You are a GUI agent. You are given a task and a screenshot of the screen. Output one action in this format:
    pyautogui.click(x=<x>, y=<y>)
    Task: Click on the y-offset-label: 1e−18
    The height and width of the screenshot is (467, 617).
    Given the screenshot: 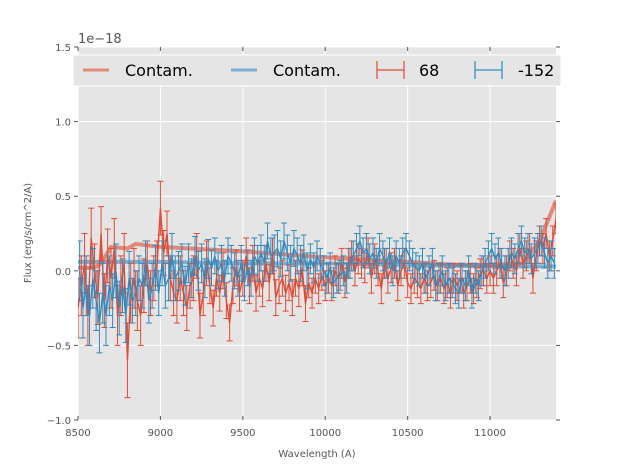 What is the action you would take?
    pyautogui.click(x=100, y=39)
    